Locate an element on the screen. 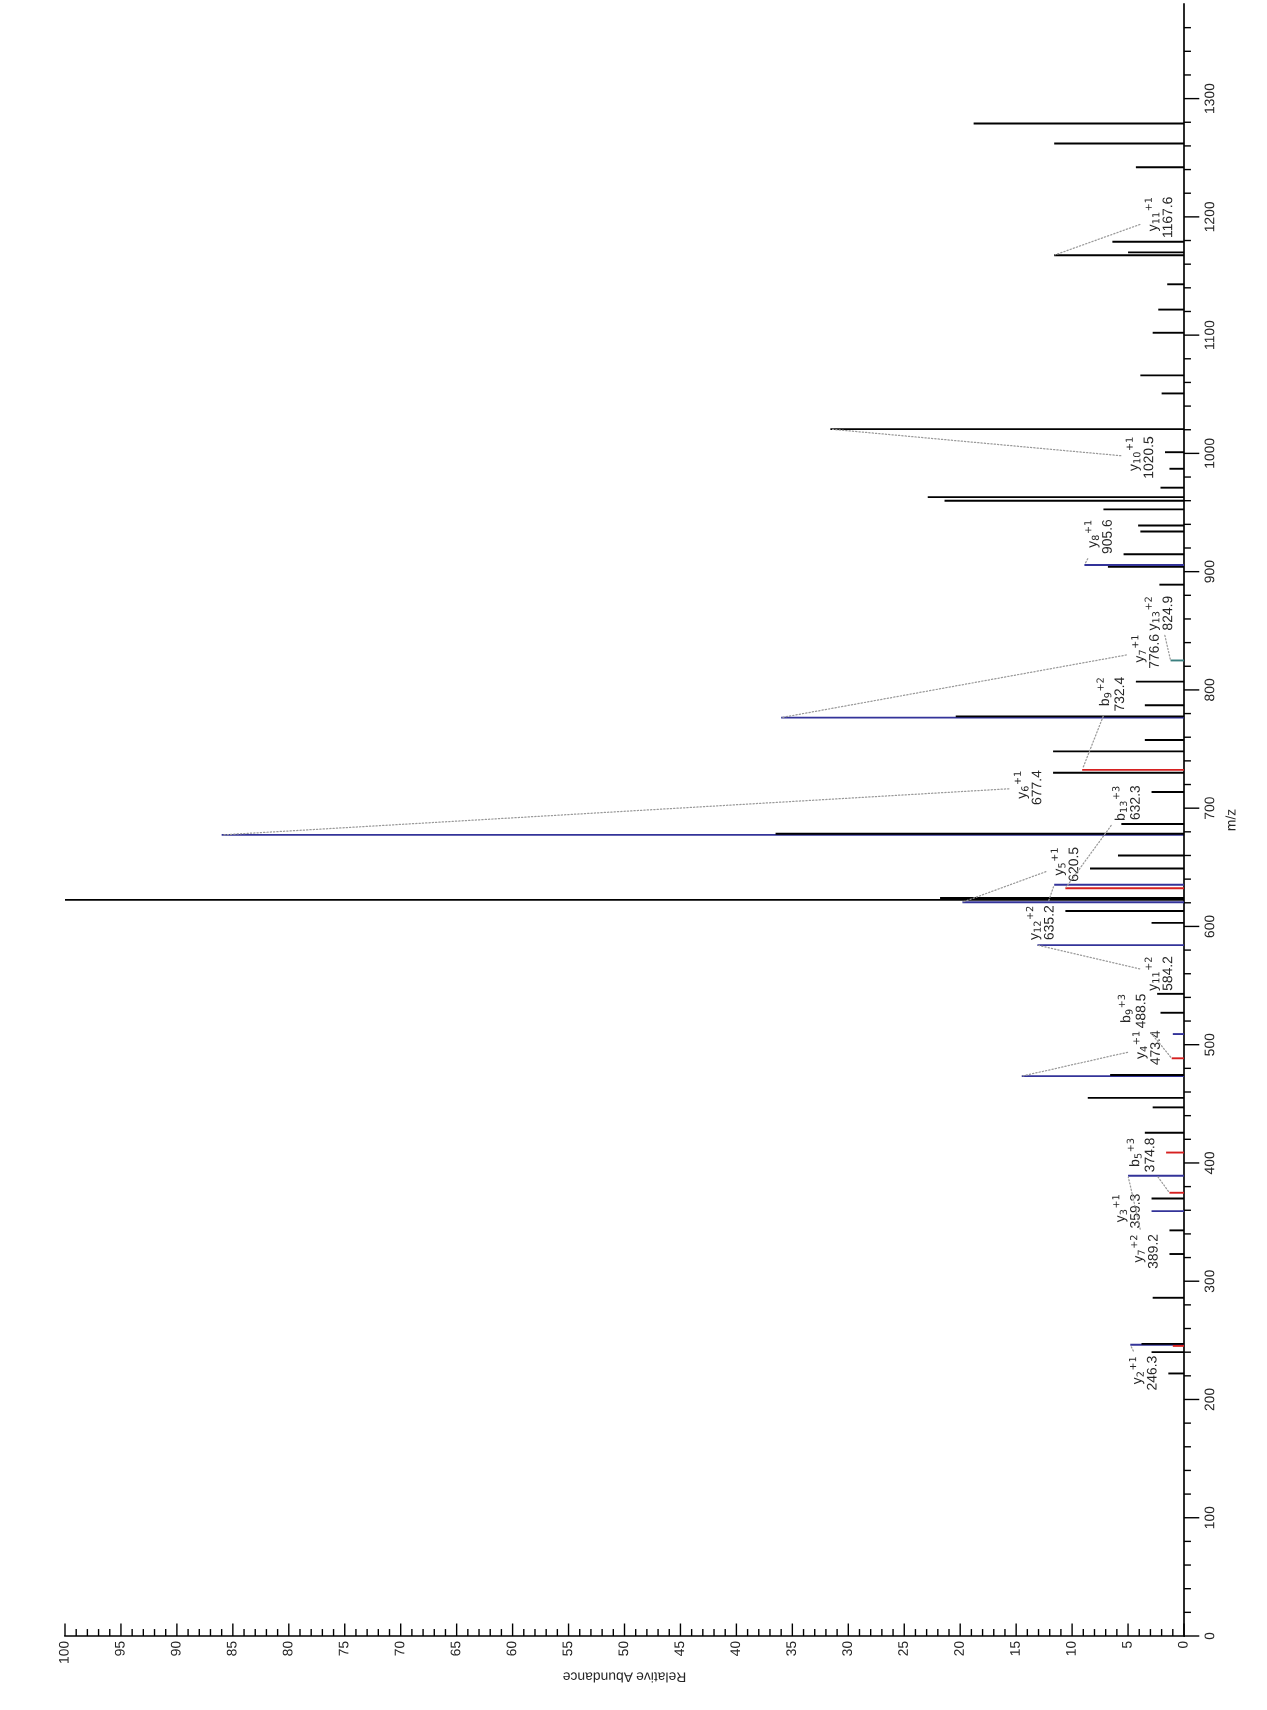  x-tick-label: 15 is located at coordinates (1015, 1648).